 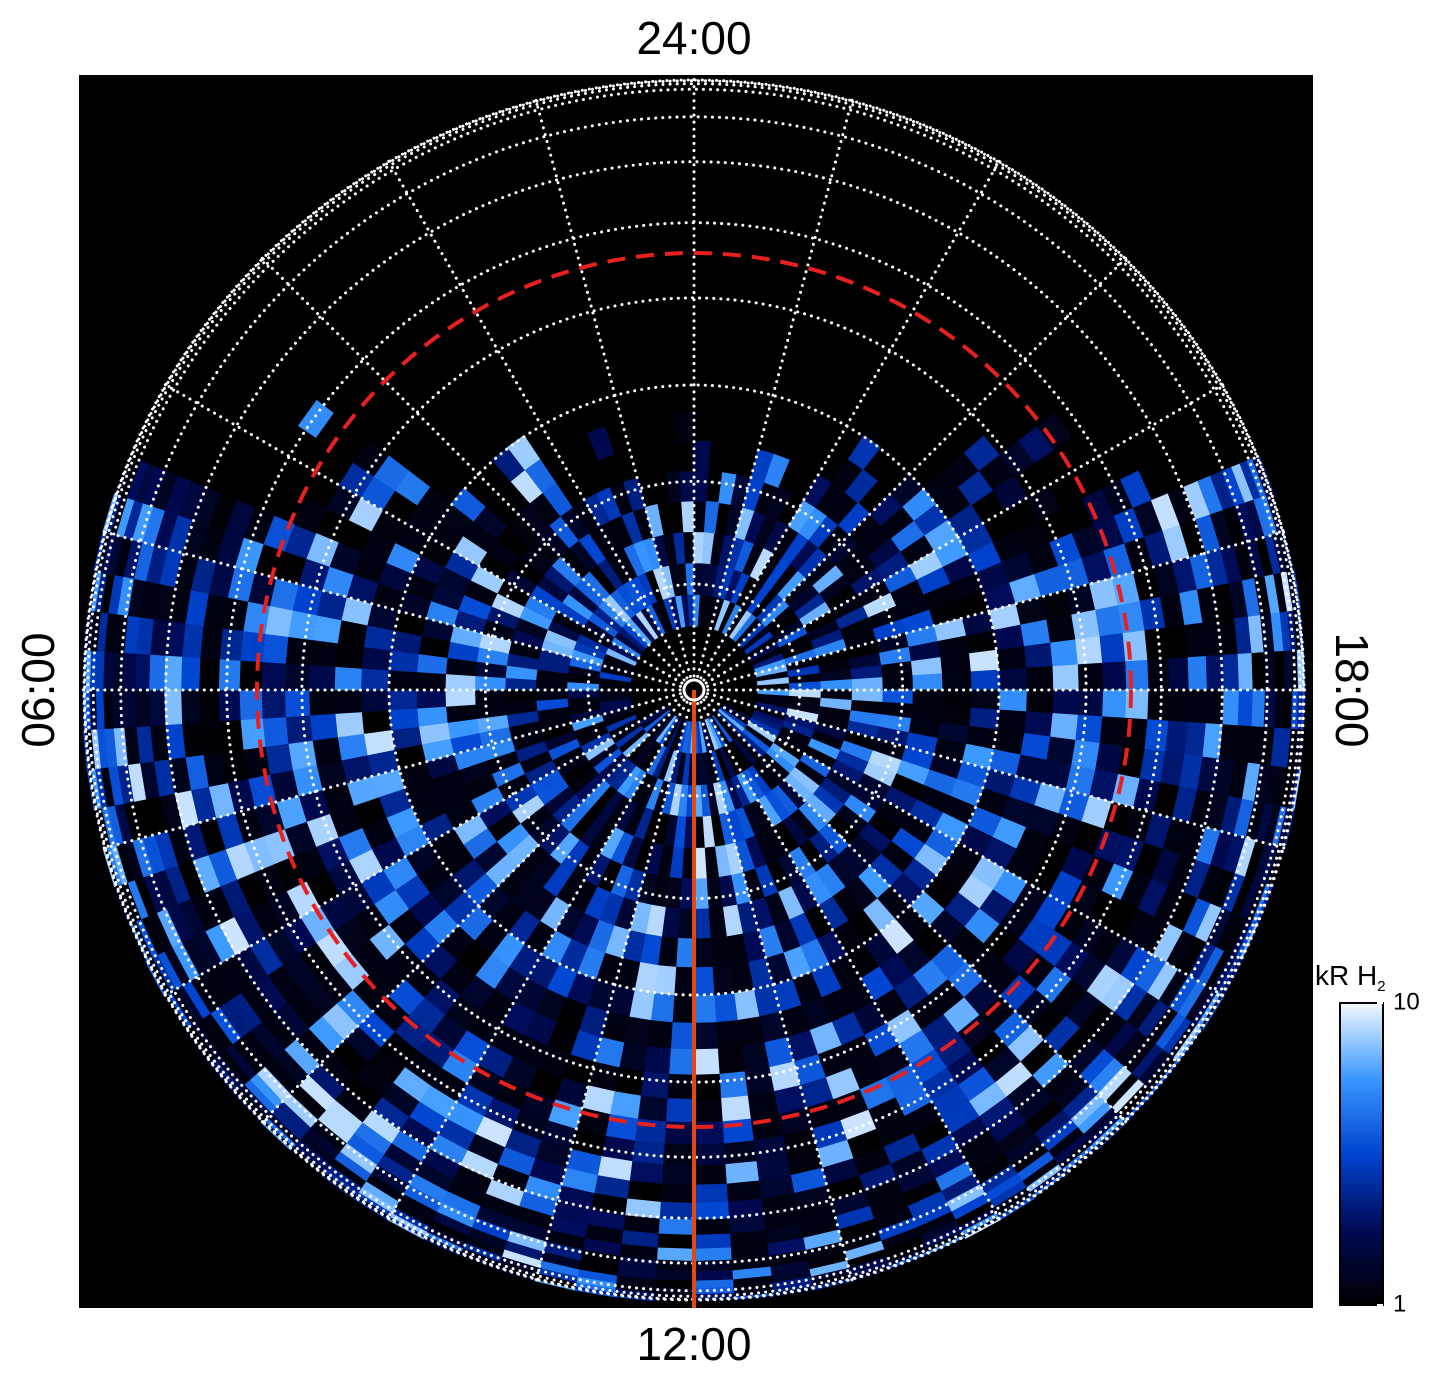 What do you see at coordinates (693, 1344) in the screenshot?
I see `lt-label: 12:00` at bounding box center [693, 1344].